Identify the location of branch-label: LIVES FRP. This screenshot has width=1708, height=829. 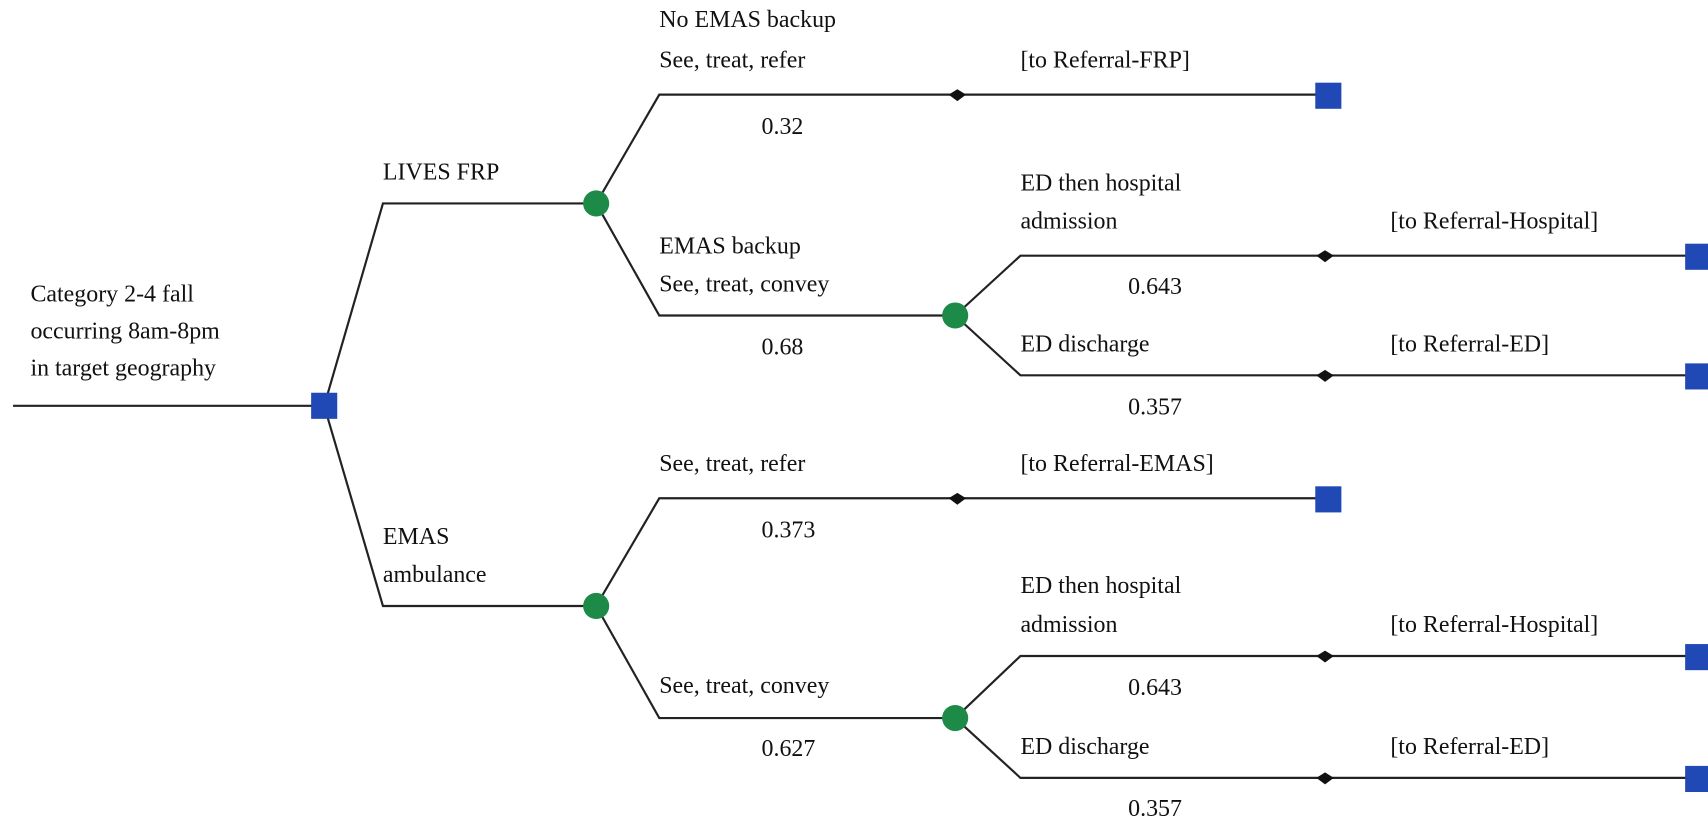
(441, 173).